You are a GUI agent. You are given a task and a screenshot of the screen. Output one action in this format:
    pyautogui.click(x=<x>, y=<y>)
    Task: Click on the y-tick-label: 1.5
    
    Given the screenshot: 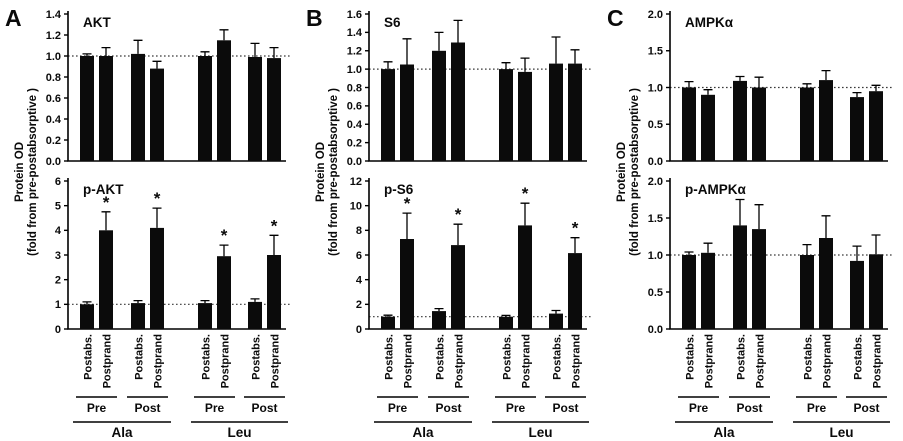 What is the action you would take?
    pyautogui.click(x=655, y=219)
    